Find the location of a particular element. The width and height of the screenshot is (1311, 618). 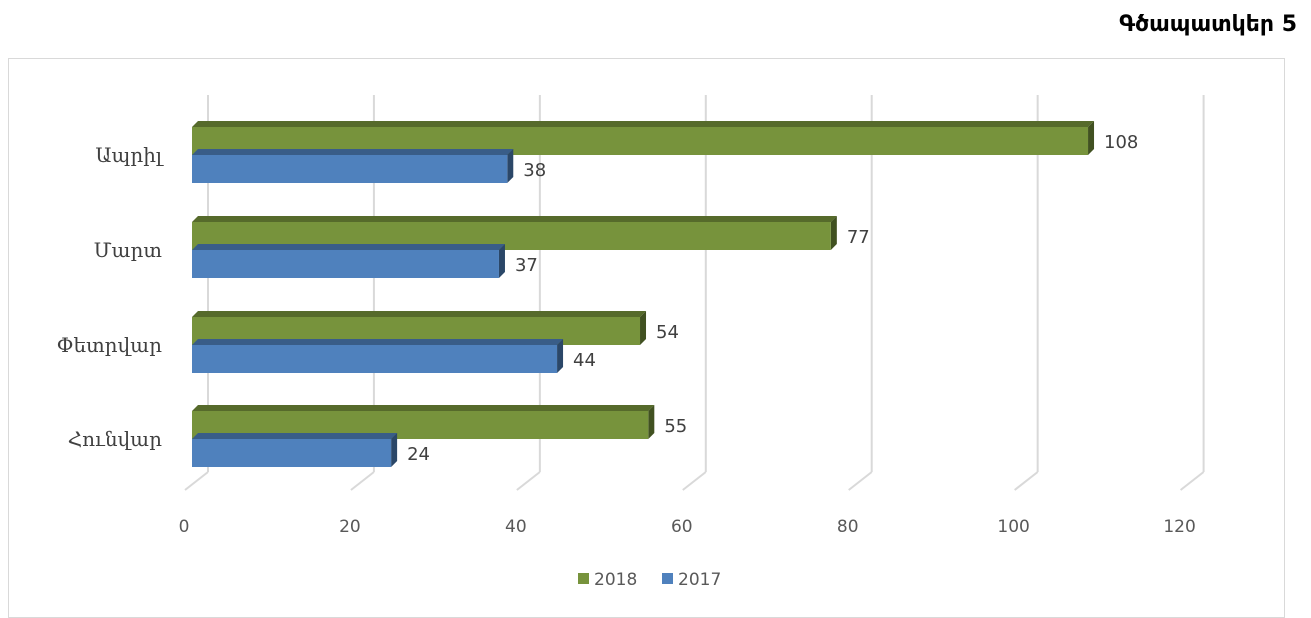

data-label: 37 is located at coordinates (526, 265).